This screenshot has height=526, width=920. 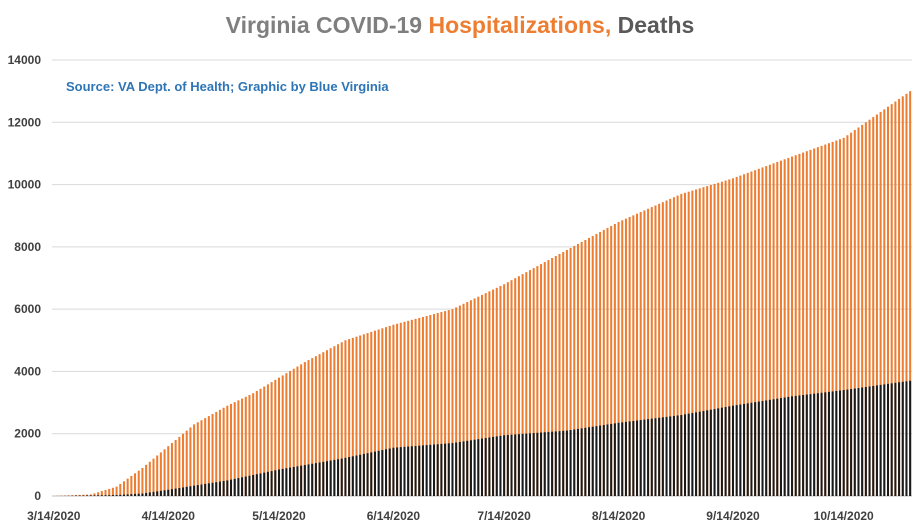 What do you see at coordinates (619, 516) in the screenshot?
I see `x-tick-label: 8/14/2020` at bounding box center [619, 516].